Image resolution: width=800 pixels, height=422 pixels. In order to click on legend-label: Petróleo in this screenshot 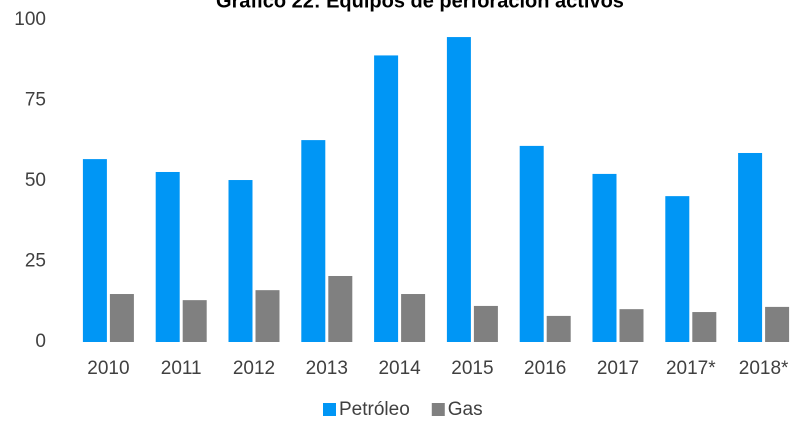, I will do `click(374, 409)`.